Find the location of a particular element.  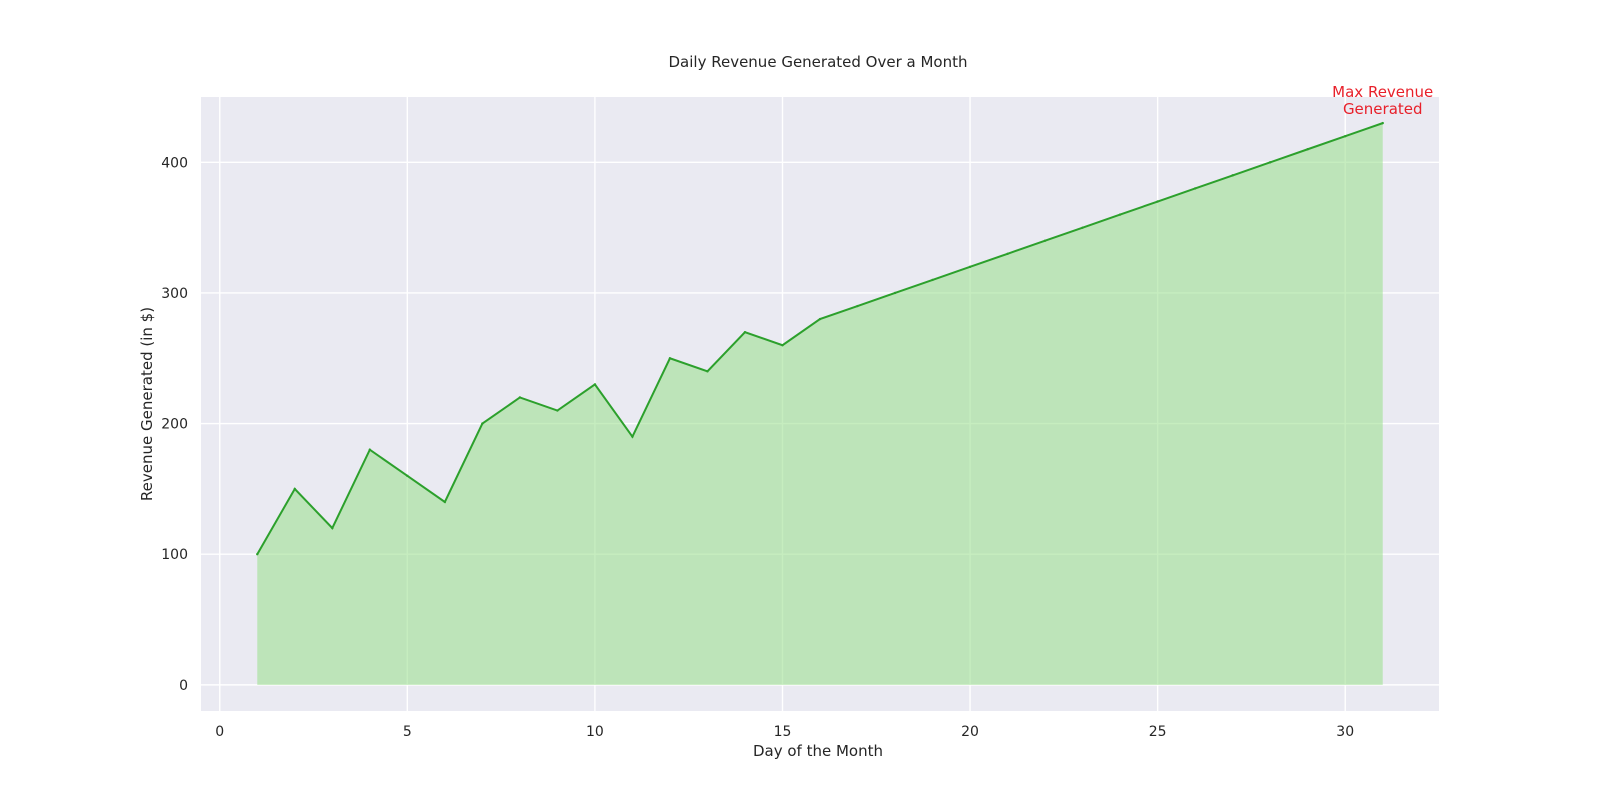

x-tick-label: 20 is located at coordinates (970, 732).